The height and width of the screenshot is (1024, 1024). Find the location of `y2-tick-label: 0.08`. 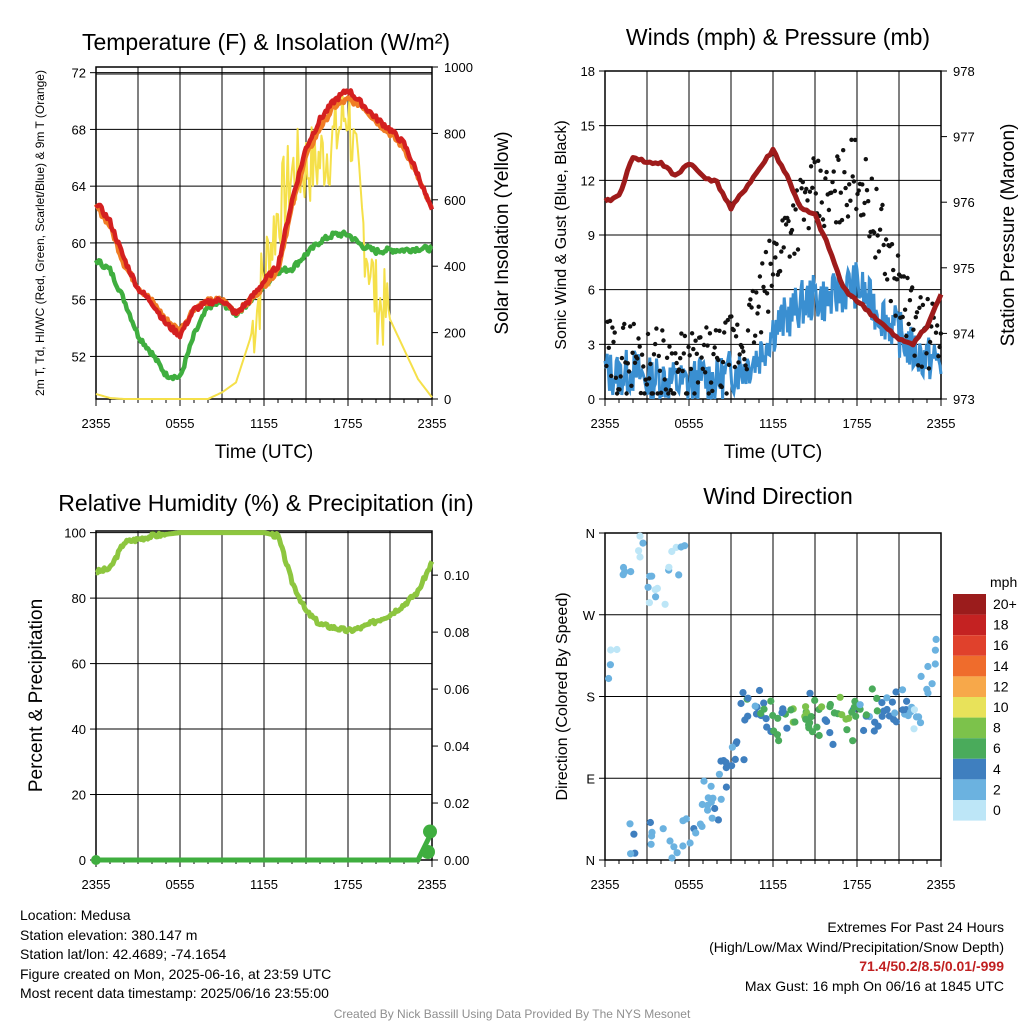

y2-tick-label: 0.08 is located at coordinates (456, 632).